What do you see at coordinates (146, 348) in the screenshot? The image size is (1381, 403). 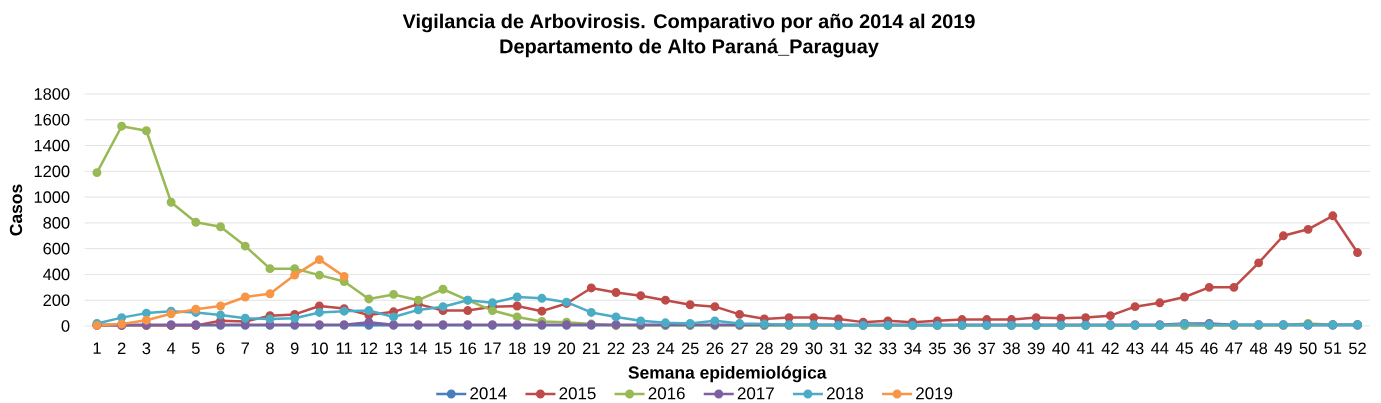 I see `x-tick-label: 3` at bounding box center [146, 348].